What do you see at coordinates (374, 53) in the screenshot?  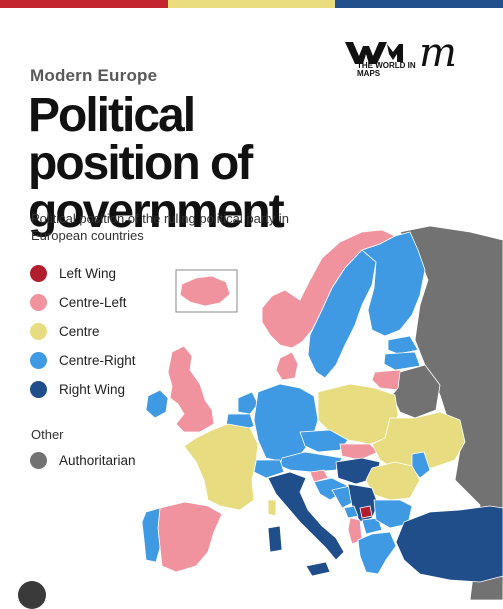 I see `world-in-maps-logo-icon` at bounding box center [374, 53].